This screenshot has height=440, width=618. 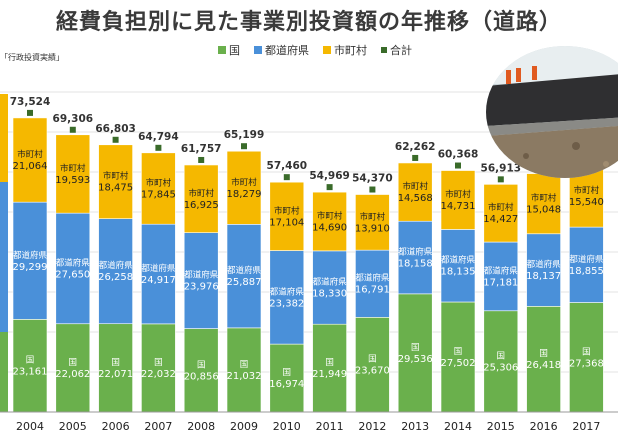 I want to click on x-tick-label: 2007, so click(x=158, y=426).